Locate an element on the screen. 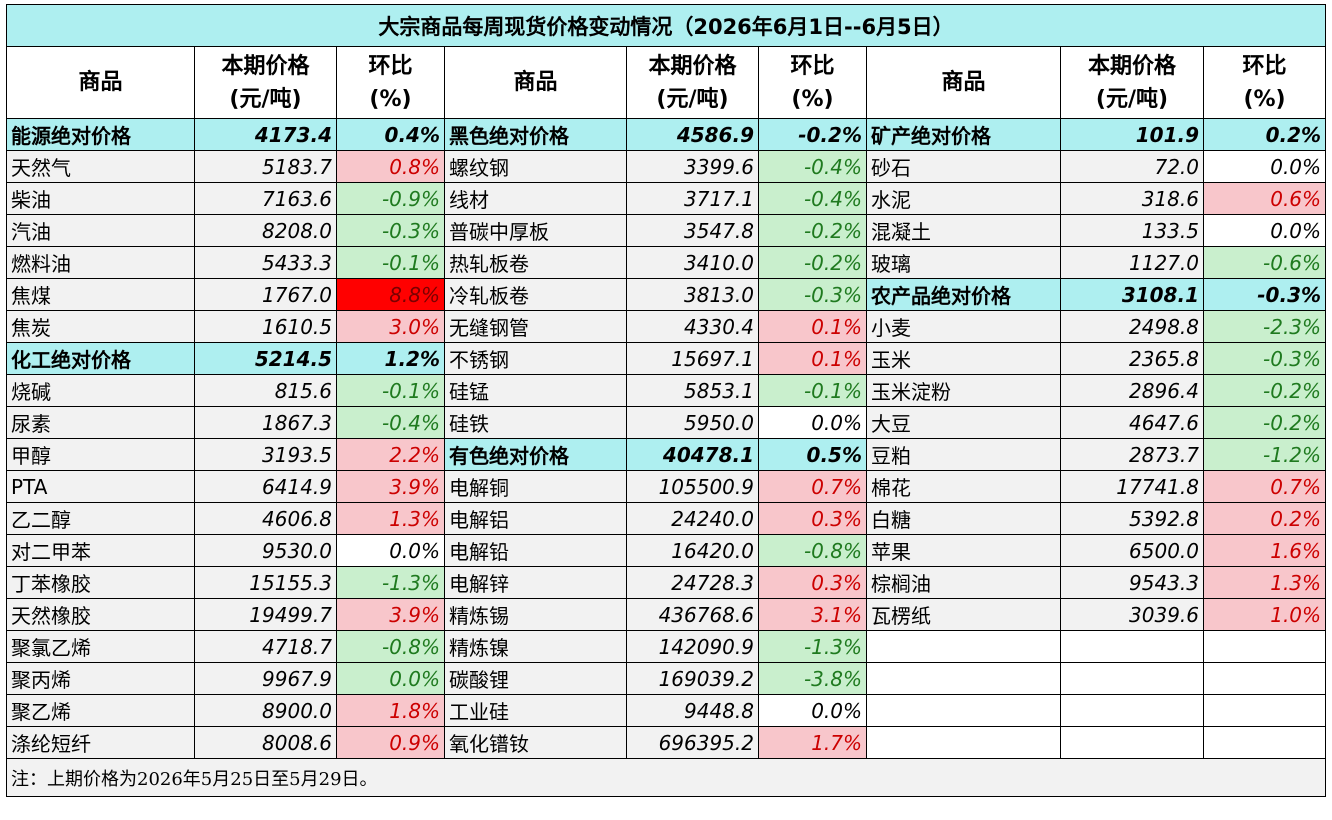 The height and width of the screenshot is (820, 1332). commodity-price: 5853.1 is located at coordinates (692, 390).